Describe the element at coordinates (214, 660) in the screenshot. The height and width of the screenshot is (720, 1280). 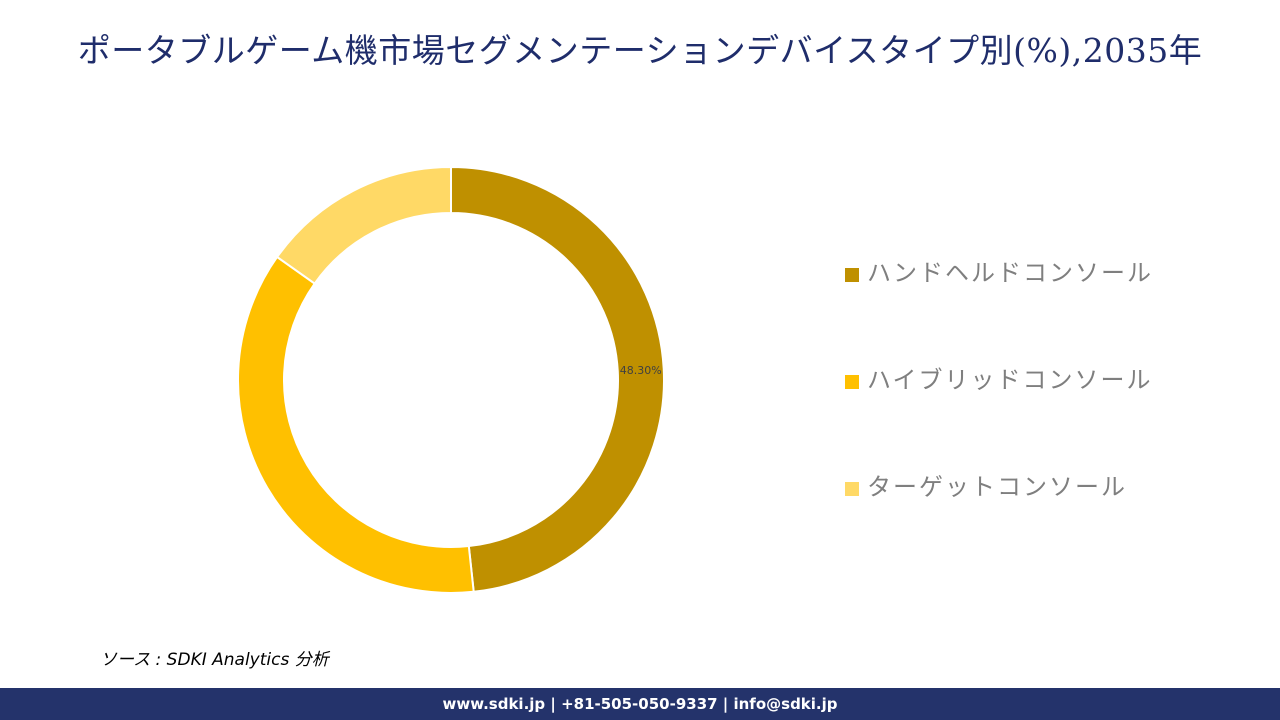
I see `source-note: ソース : SDKI Analytics 分析` at that location.